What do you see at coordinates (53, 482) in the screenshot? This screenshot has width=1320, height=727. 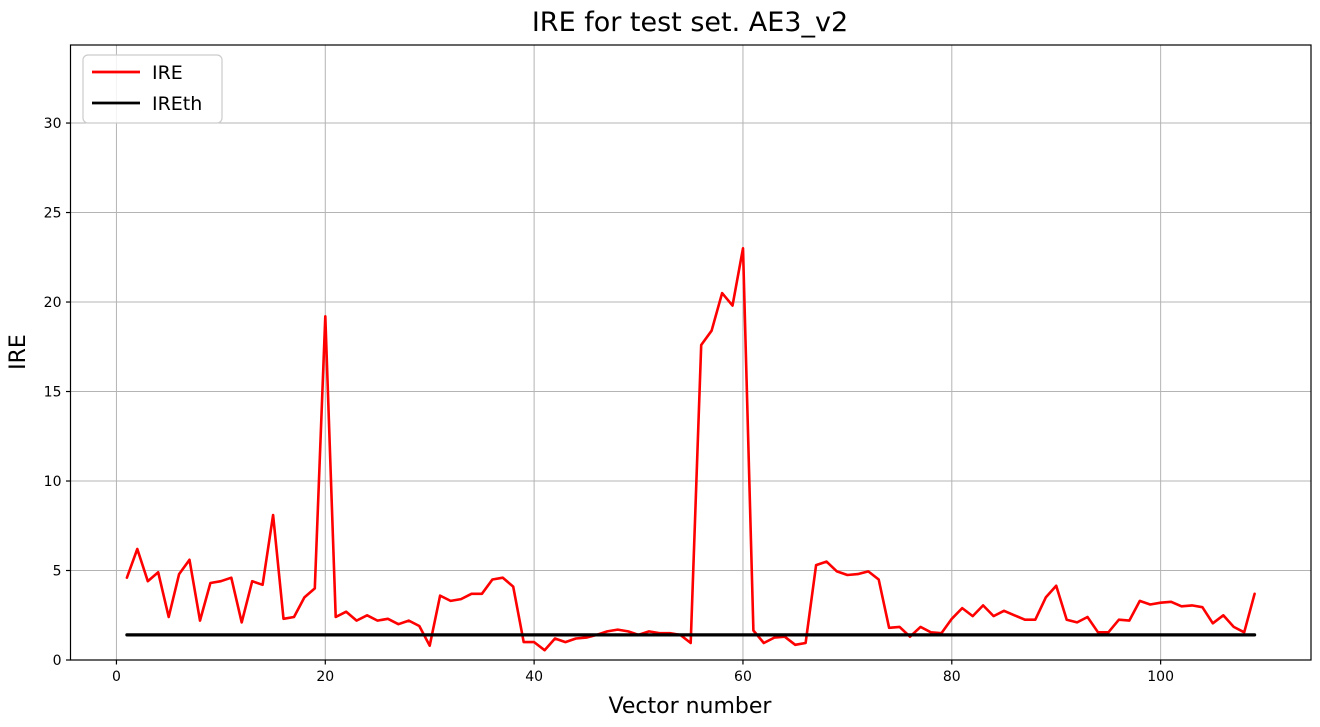 I see `y-tick-label: 10` at bounding box center [53, 482].